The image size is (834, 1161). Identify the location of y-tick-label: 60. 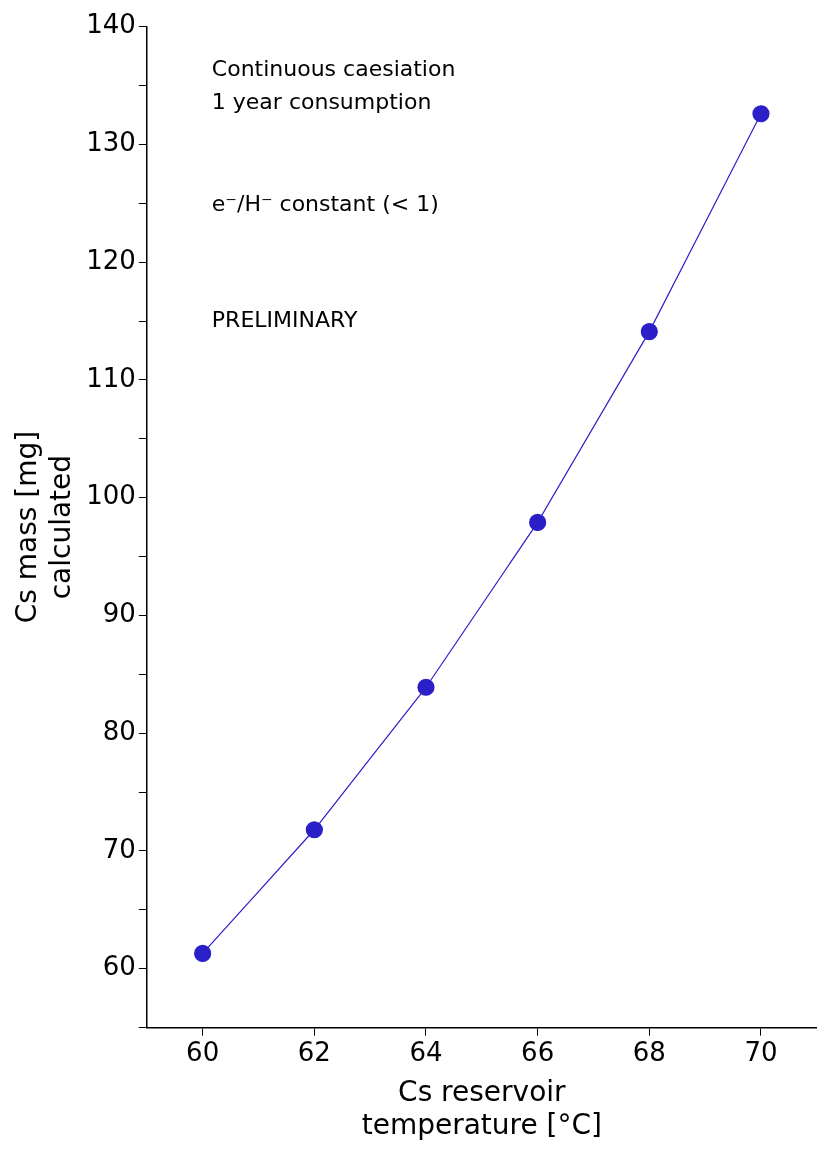
(119, 966).